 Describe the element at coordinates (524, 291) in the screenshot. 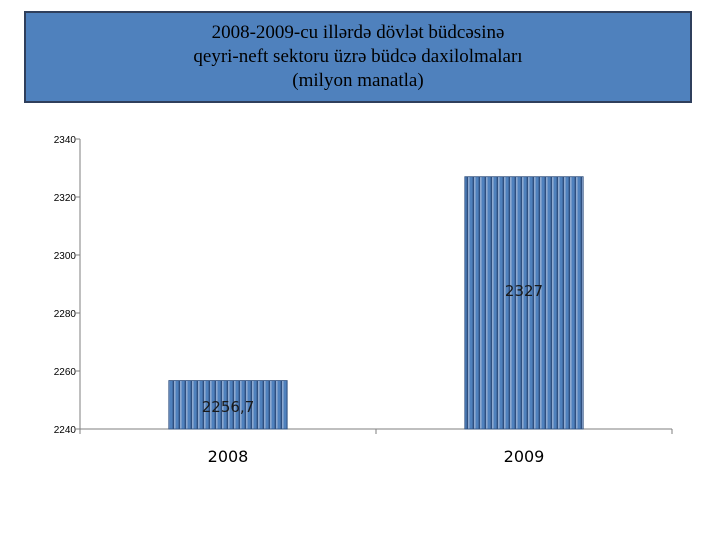

I see `data-label: 2327` at that location.